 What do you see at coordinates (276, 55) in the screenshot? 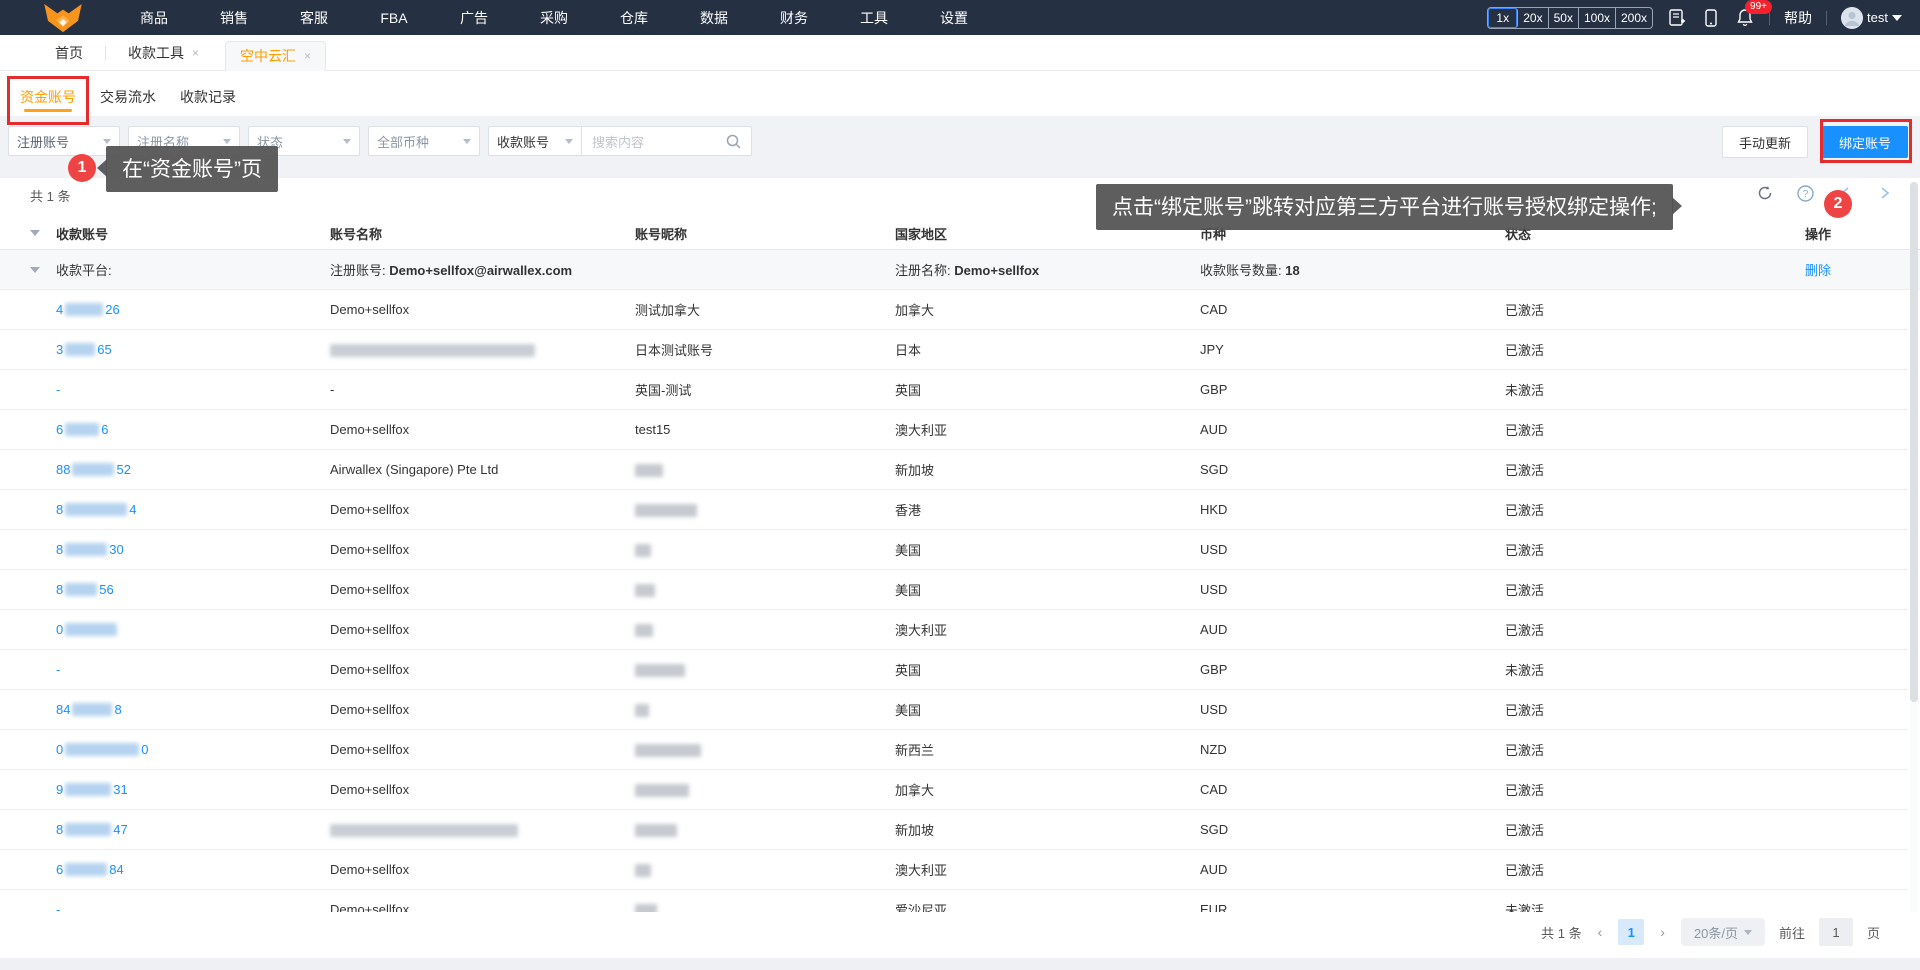
I see `tab-空中云汇: 空中云汇 ×` at bounding box center [276, 55].